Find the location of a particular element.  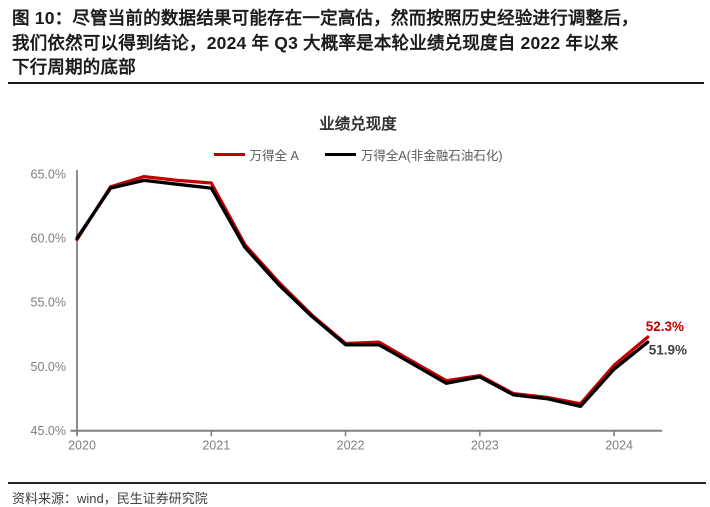

legend-label: 万得全A(非金融石油石化) is located at coordinates (431, 156).